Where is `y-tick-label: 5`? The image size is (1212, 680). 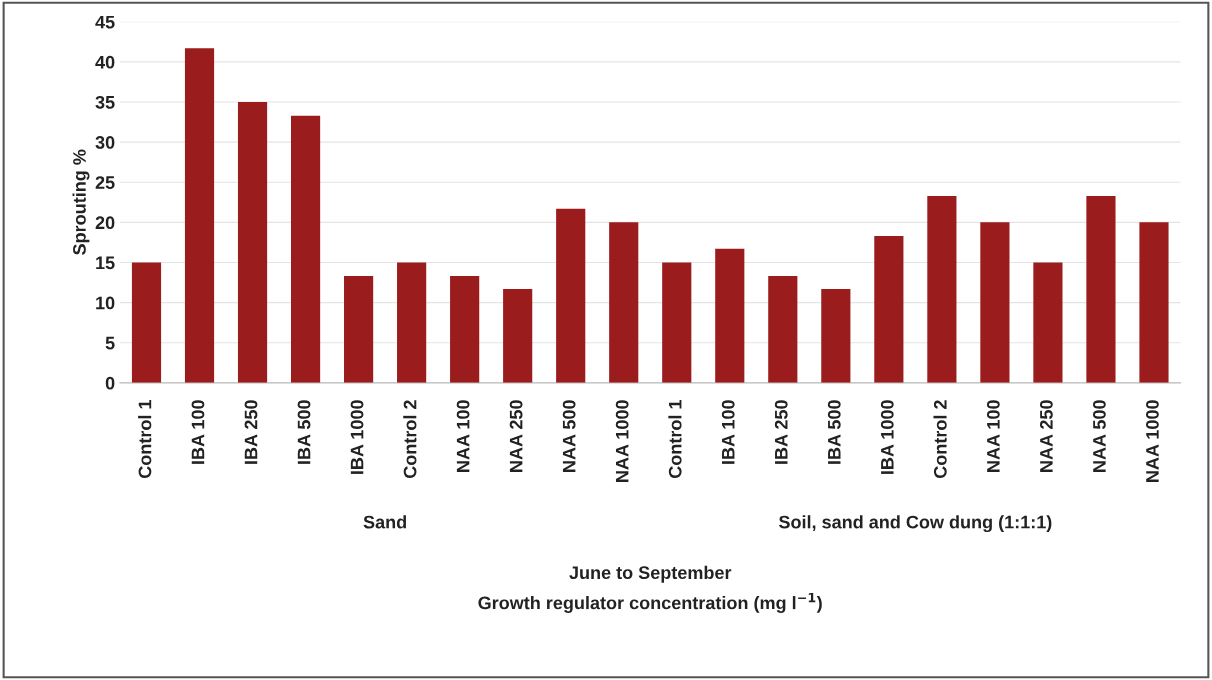
y-tick-label: 5 is located at coordinates (110, 343).